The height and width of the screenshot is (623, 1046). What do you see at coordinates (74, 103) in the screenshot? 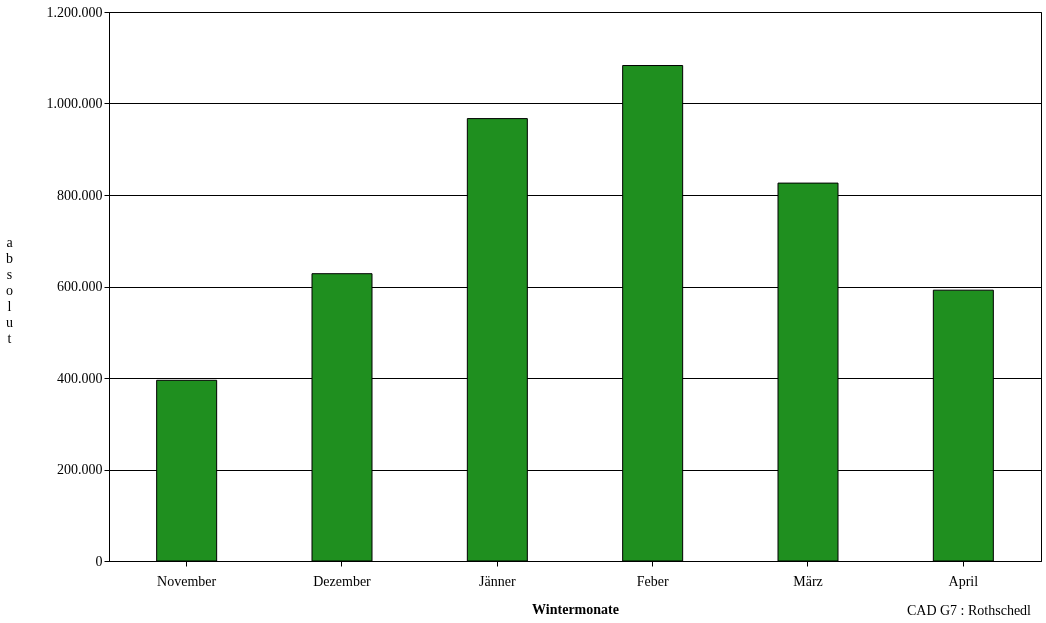
I see `y-tick-label: 1.000.000` at bounding box center [74, 103].